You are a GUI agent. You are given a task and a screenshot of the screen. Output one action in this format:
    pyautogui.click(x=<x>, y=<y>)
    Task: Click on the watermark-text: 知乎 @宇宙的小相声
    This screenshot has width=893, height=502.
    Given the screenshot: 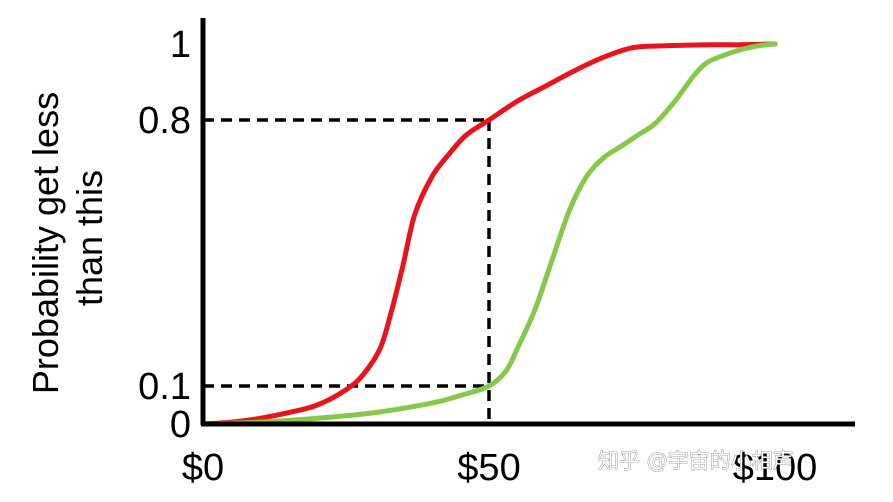 What is the action you would take?
    pyautogui.click(x=696, y=461)
    